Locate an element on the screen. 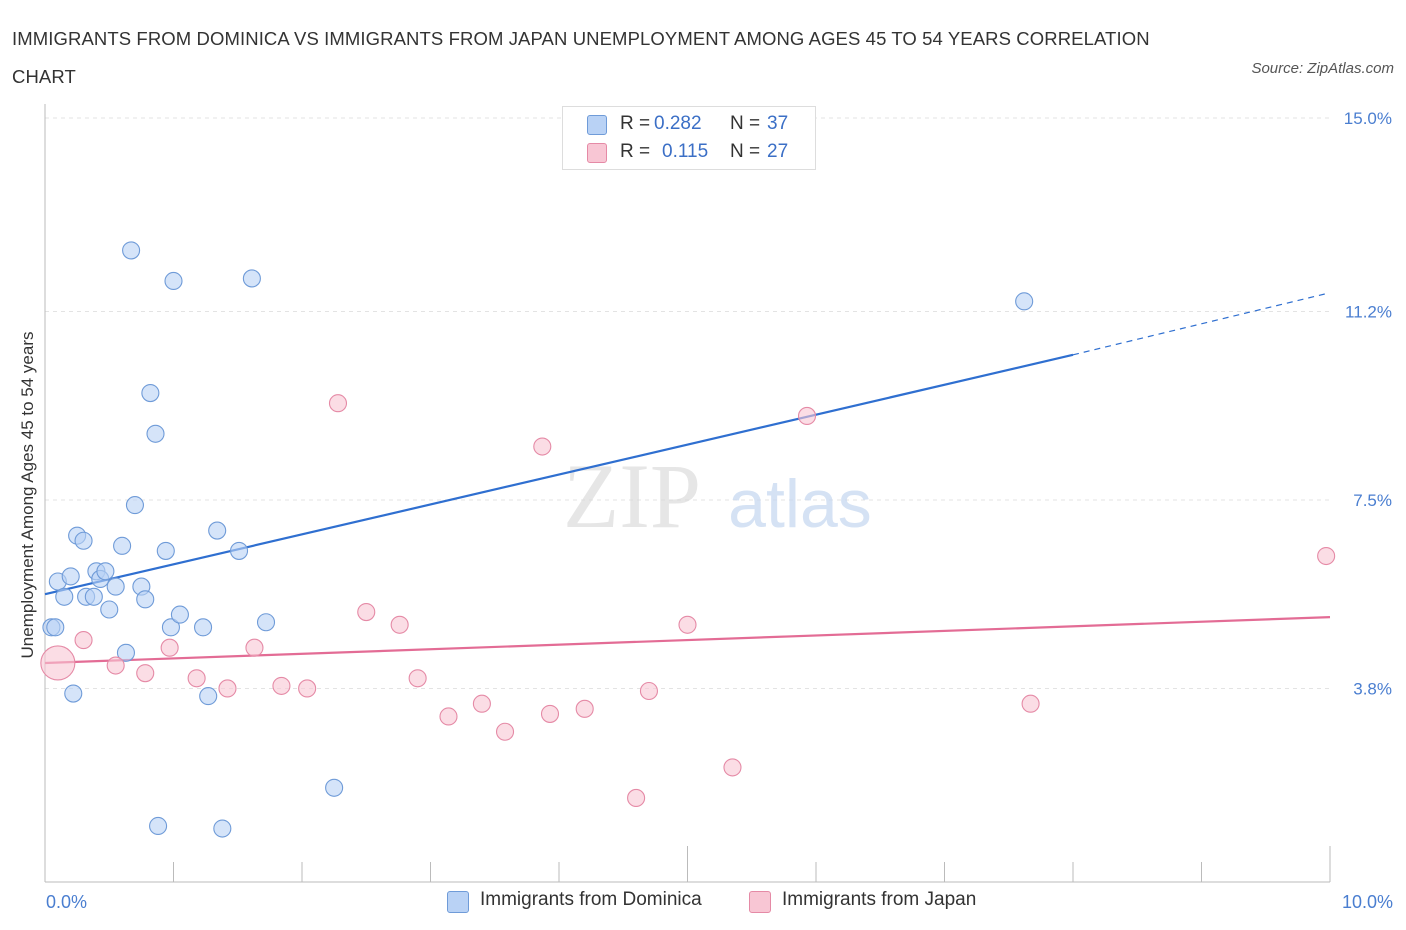 This screenshot has width=1406, height=930. source-label: Source: ZipAtlas.com is located at coordinates (1322, 68).